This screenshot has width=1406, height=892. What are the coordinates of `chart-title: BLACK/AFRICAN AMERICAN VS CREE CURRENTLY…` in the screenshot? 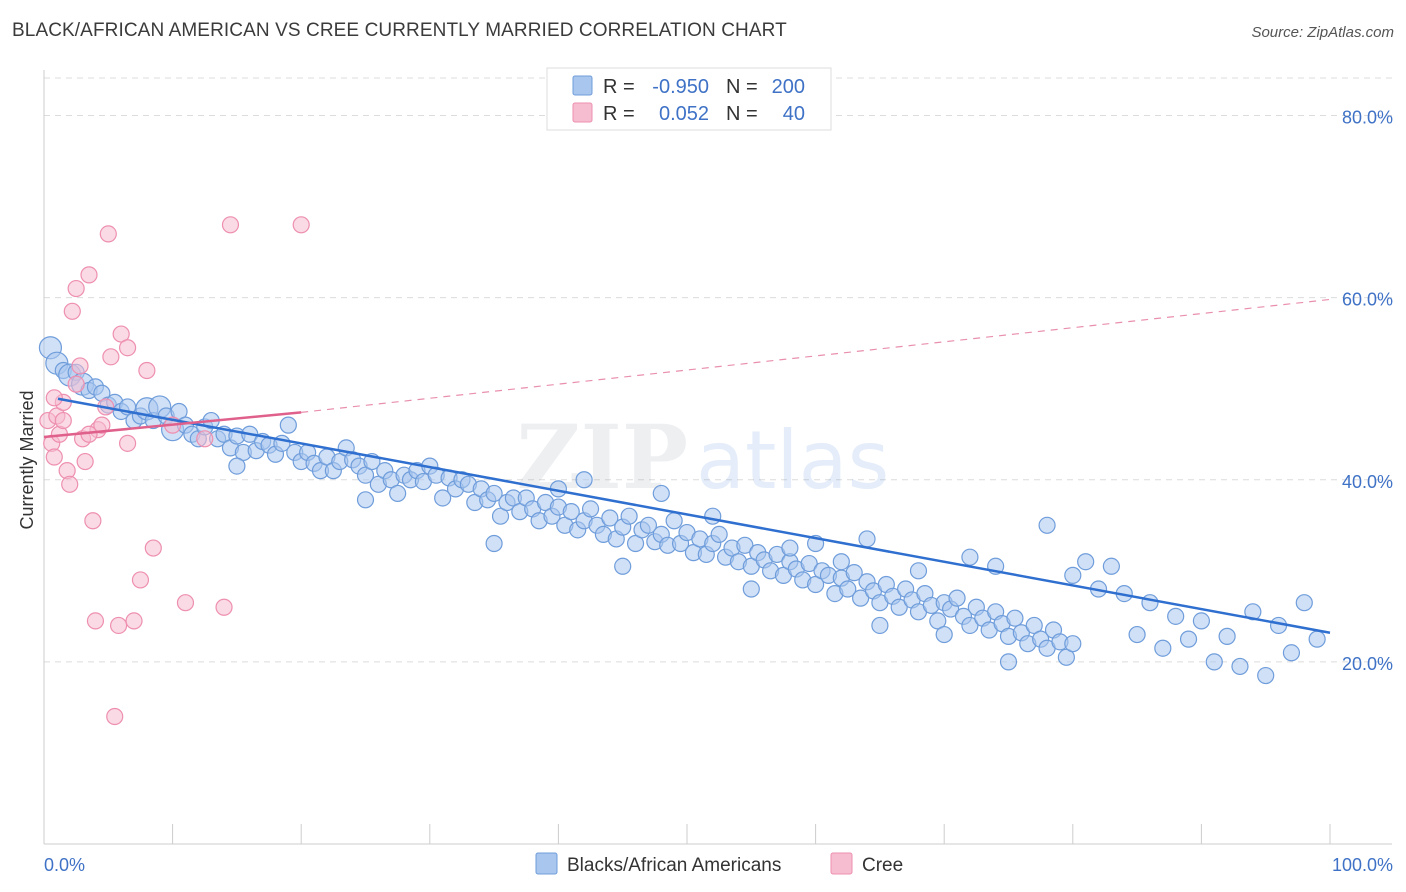 It's located at (399, 30).